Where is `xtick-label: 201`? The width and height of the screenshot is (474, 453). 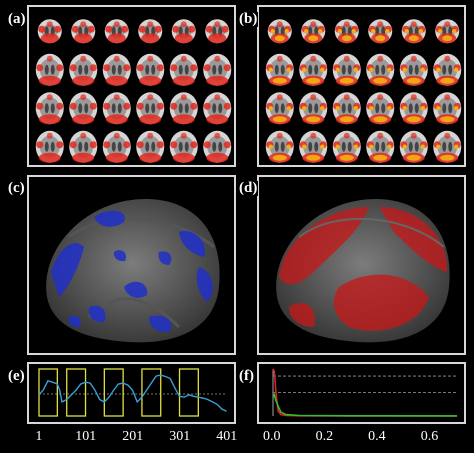 xtick-label: 201 is located at coordinates (133, 436).